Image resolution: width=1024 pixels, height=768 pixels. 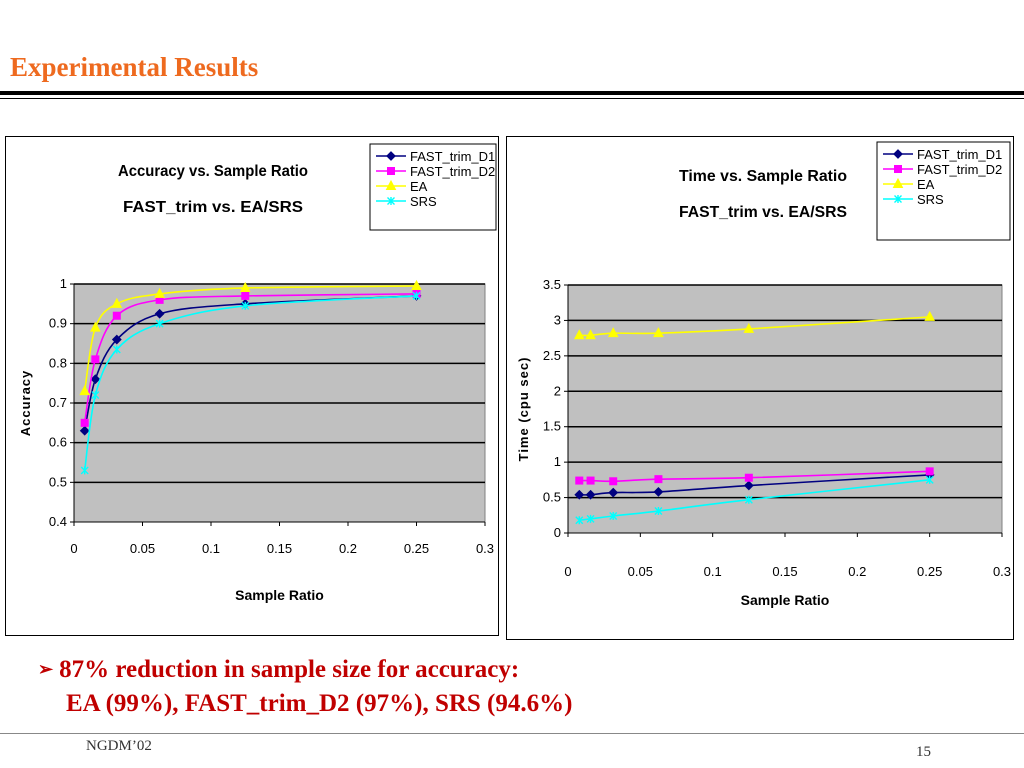 I want to click on series-fast_trim_d2, so click(x=754, y=476).